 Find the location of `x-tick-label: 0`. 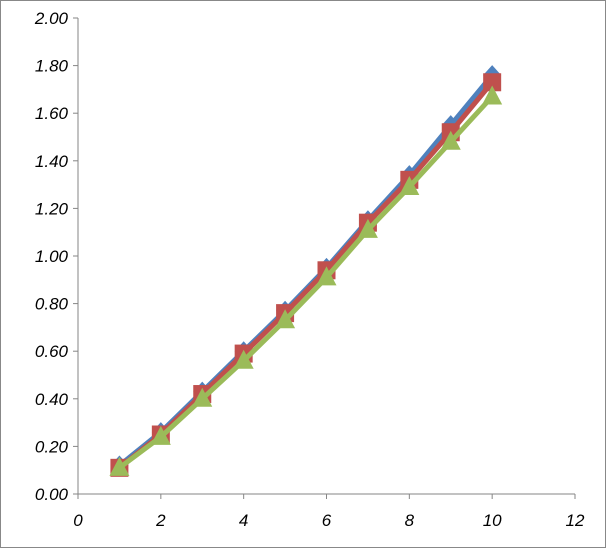

x-tick-label: 0 is located at coordinates (78, 520).